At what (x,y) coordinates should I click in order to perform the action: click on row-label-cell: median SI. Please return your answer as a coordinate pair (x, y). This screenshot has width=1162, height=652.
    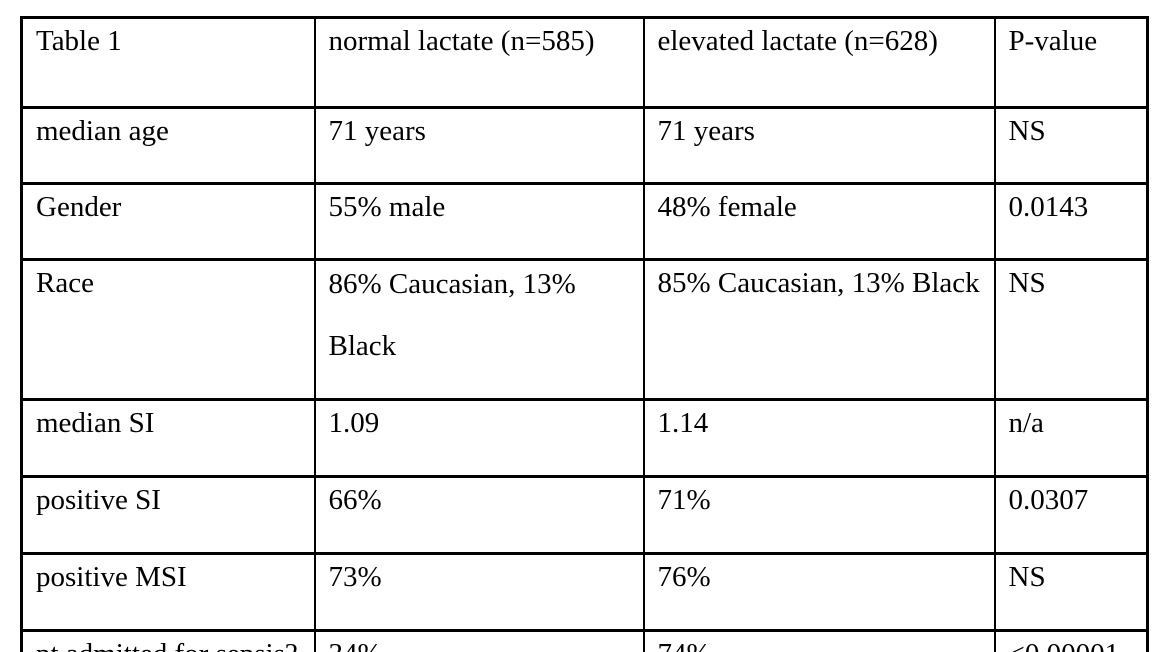
    Looking at the image, I should click on (168, 438).